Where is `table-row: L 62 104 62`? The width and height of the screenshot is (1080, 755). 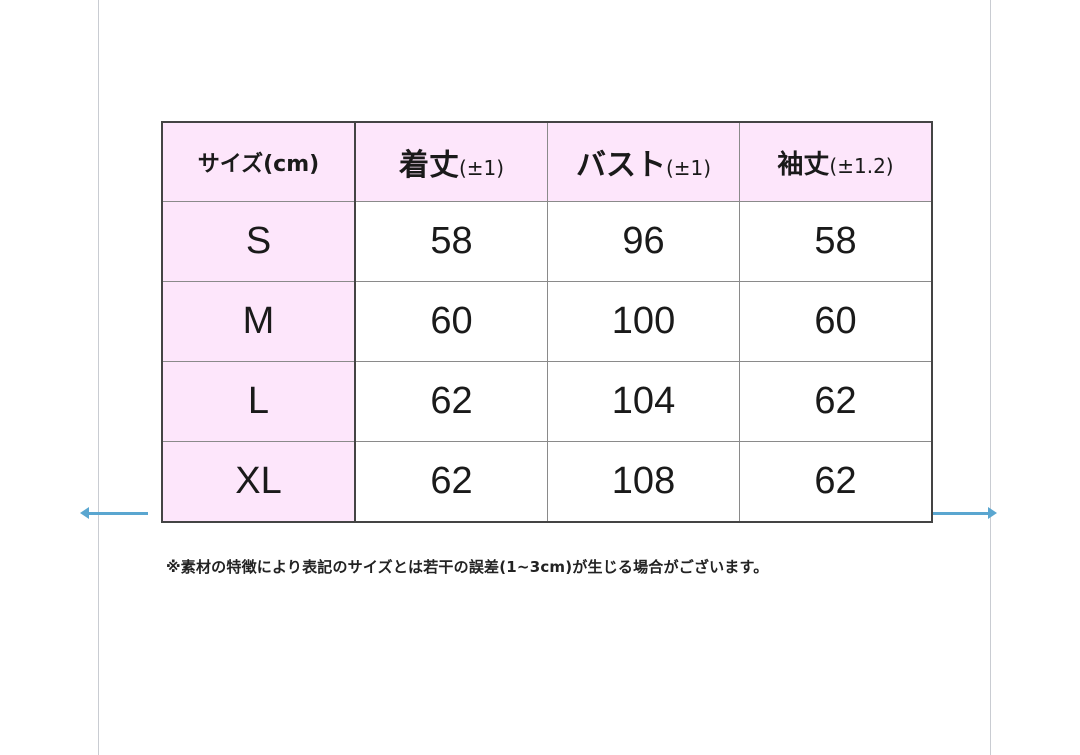 table-row: L 62 104 62 is located at coordinates (547, 401).